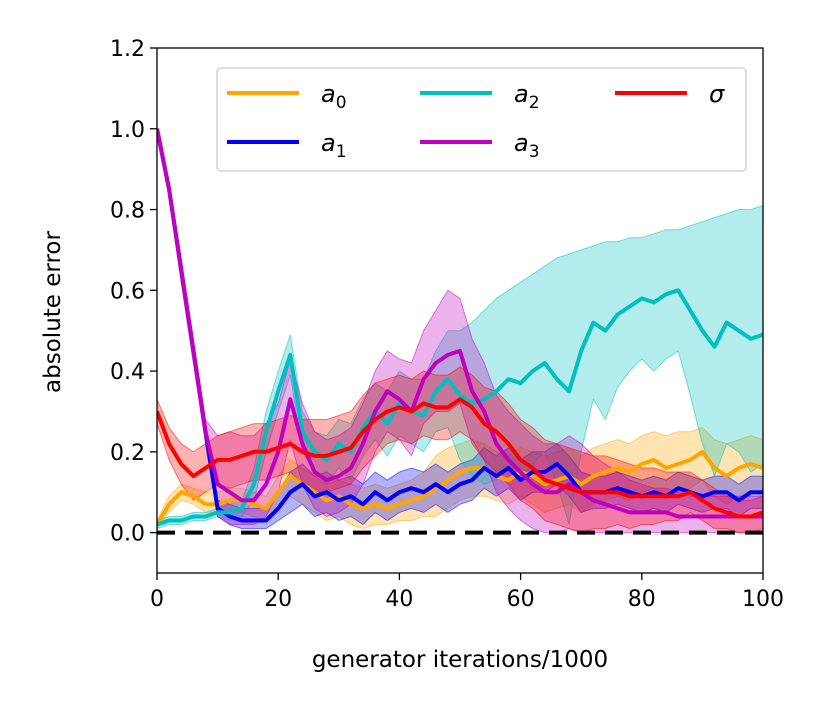 This screenshot has width=830, height=712. What do you see at coordinates (717, 94) in the screenshot?
I see `legend-label: σ` at bounding box center [717, 94].